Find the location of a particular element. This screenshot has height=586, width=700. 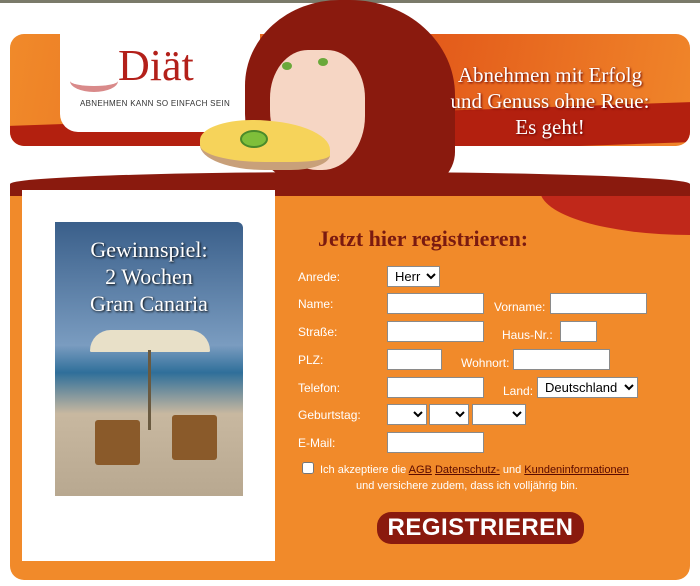

agb-link: AGB is located at coordinates (420, 470).